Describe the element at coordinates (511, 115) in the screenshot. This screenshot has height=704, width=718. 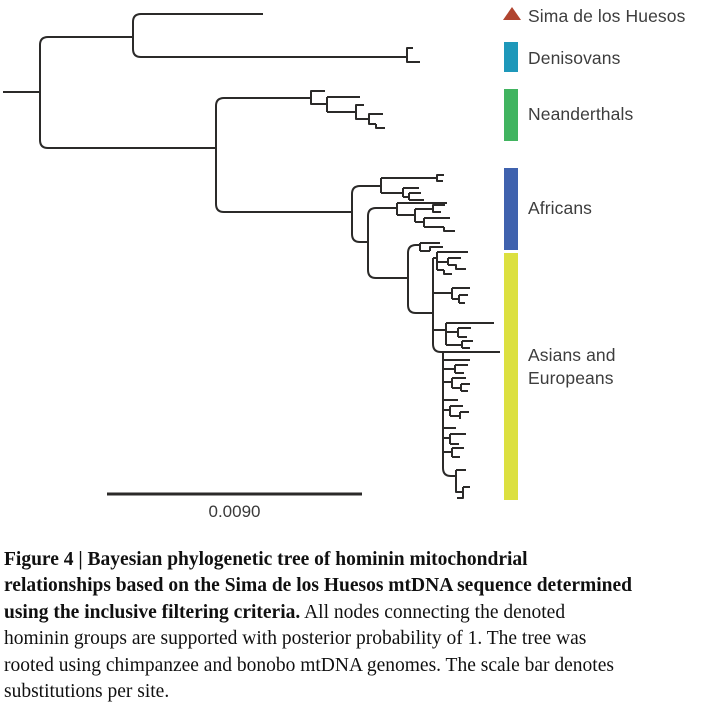
I see `neanderthals-clade-bar` at that location.